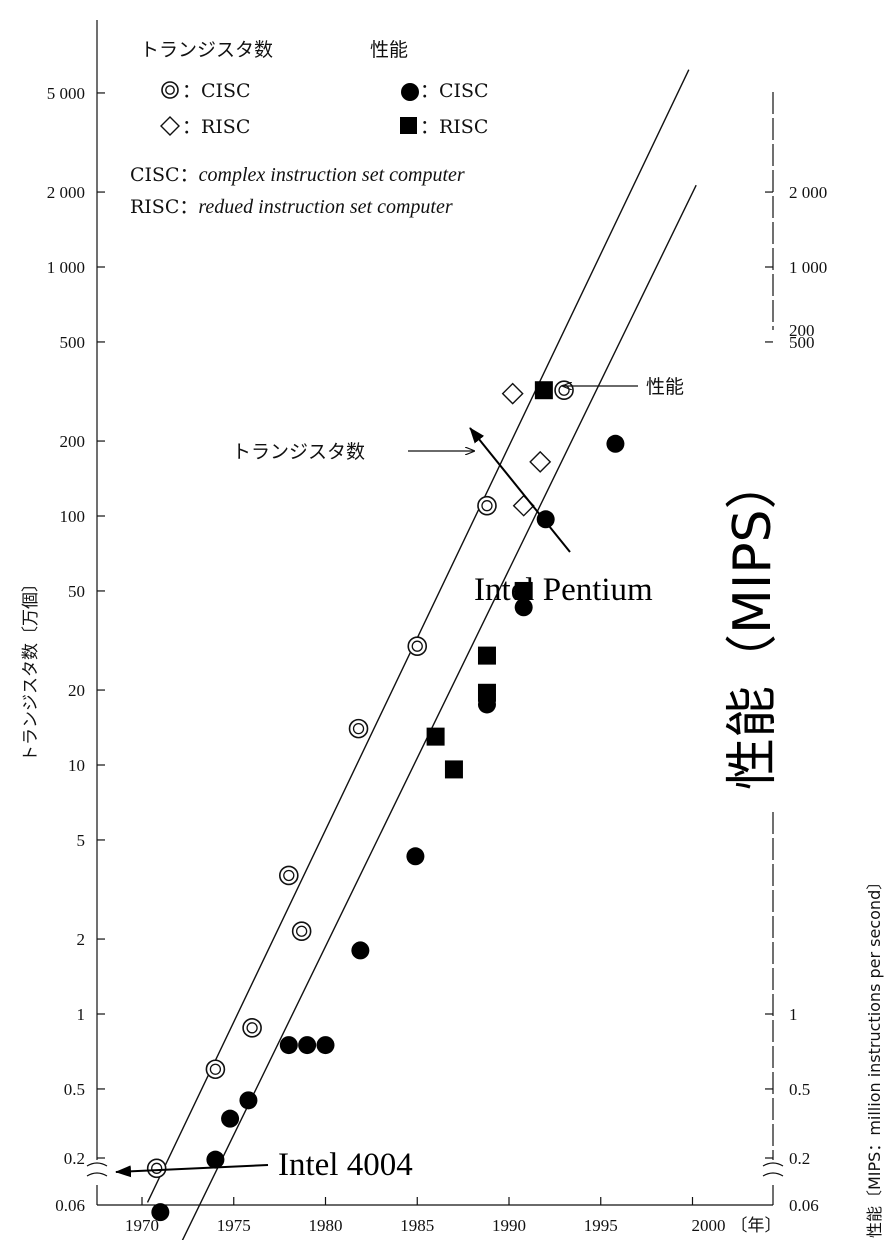 Image resolution: width=890 pixels, height=1240 pixels. What do you see at coordinates (81, 1014) in the screenshot?
I see `left-tick-label: 1` at bounding box center [81, 1014].